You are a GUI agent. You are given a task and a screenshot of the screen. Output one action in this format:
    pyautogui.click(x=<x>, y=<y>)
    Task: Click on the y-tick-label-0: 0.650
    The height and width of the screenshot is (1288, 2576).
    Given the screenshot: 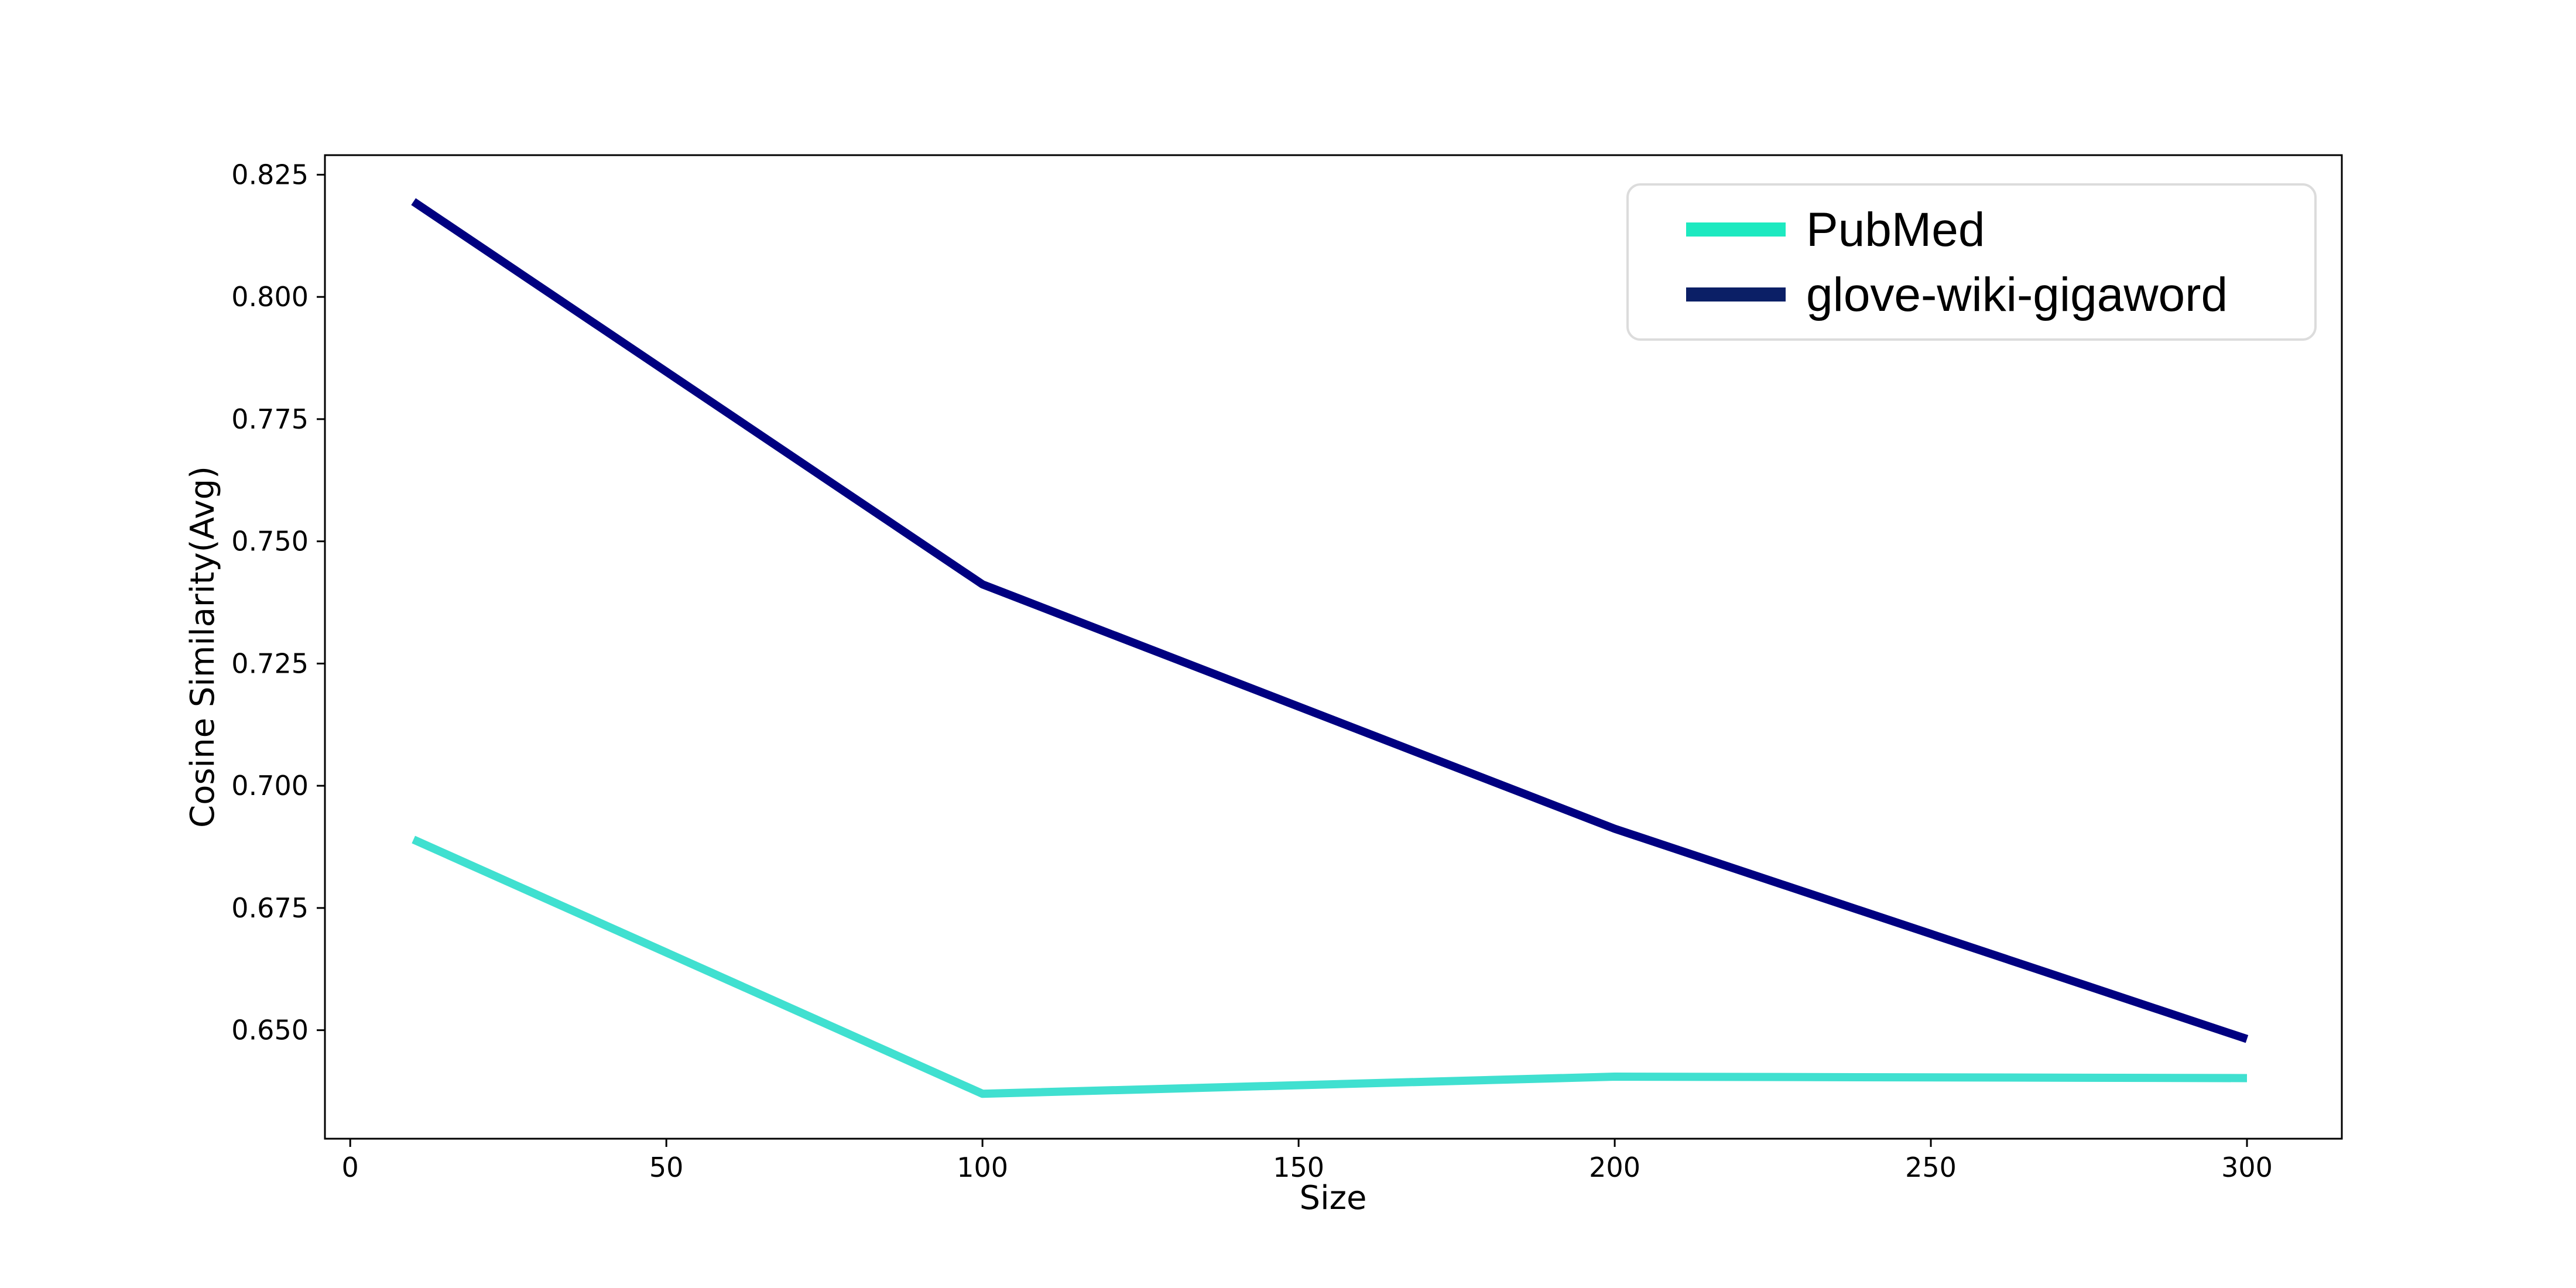 What is the action you would take?
    pyautogui.click(x=270, y=1030)
    